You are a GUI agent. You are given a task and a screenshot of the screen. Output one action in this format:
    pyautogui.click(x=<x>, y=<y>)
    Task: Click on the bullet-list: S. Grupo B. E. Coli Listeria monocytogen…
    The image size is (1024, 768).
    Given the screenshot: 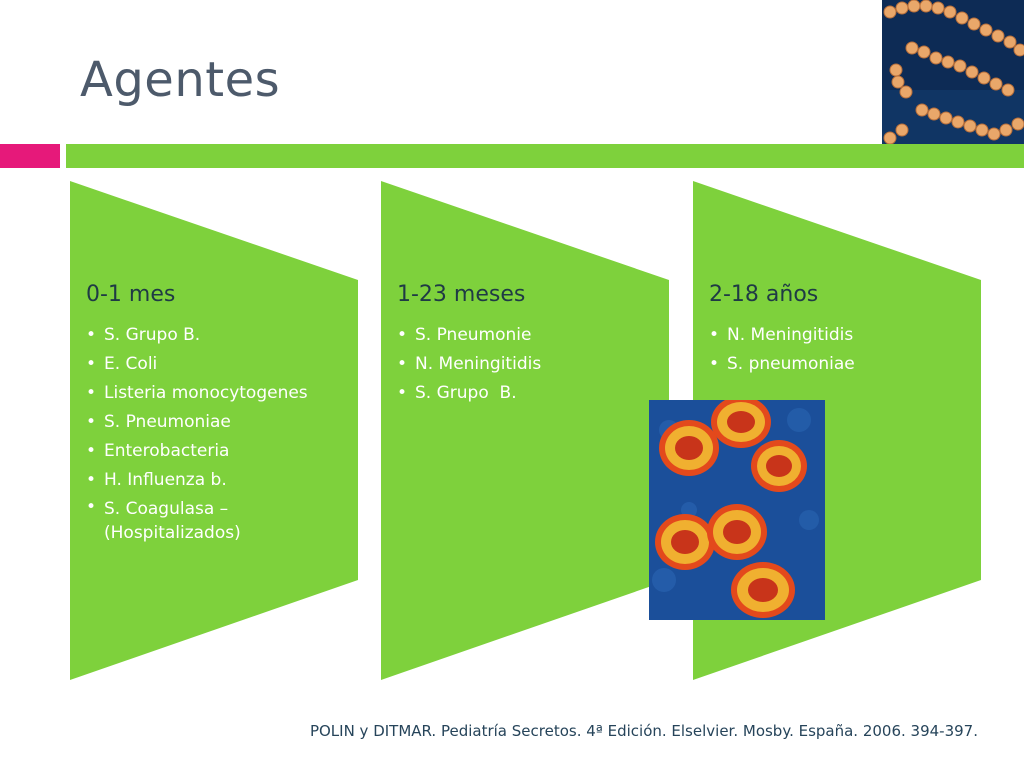 What is the action you would take?
    pyautogui.click(x=221, y=433)
    